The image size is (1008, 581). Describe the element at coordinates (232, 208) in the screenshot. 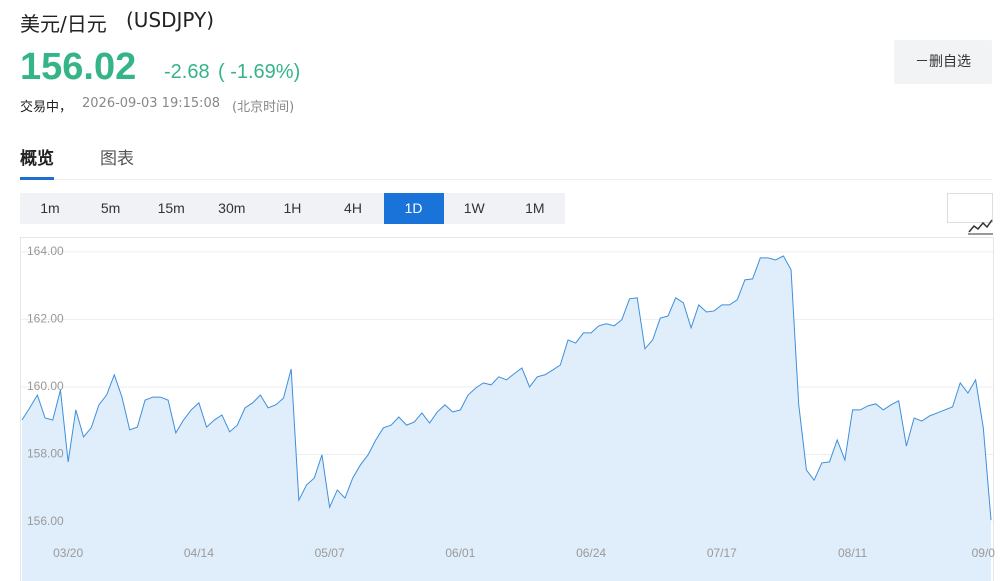

I see `interval-button: 30m` at that location.